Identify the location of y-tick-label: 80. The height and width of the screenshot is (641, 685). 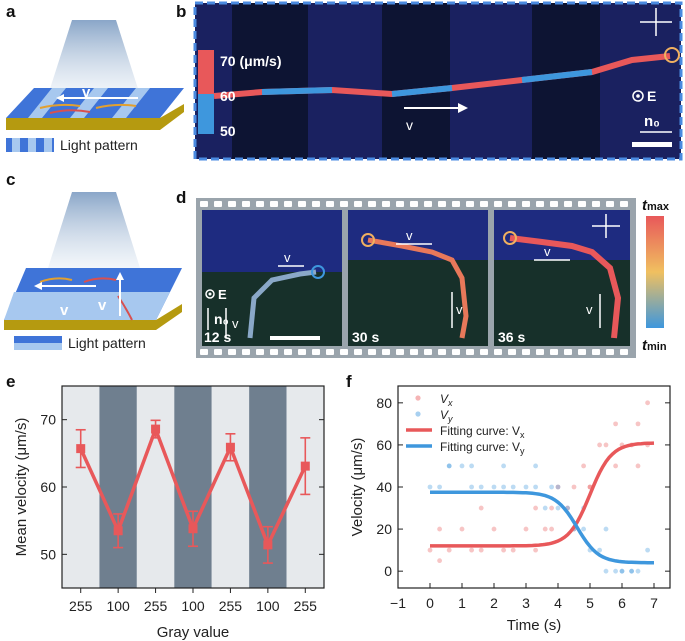
(384, 403).